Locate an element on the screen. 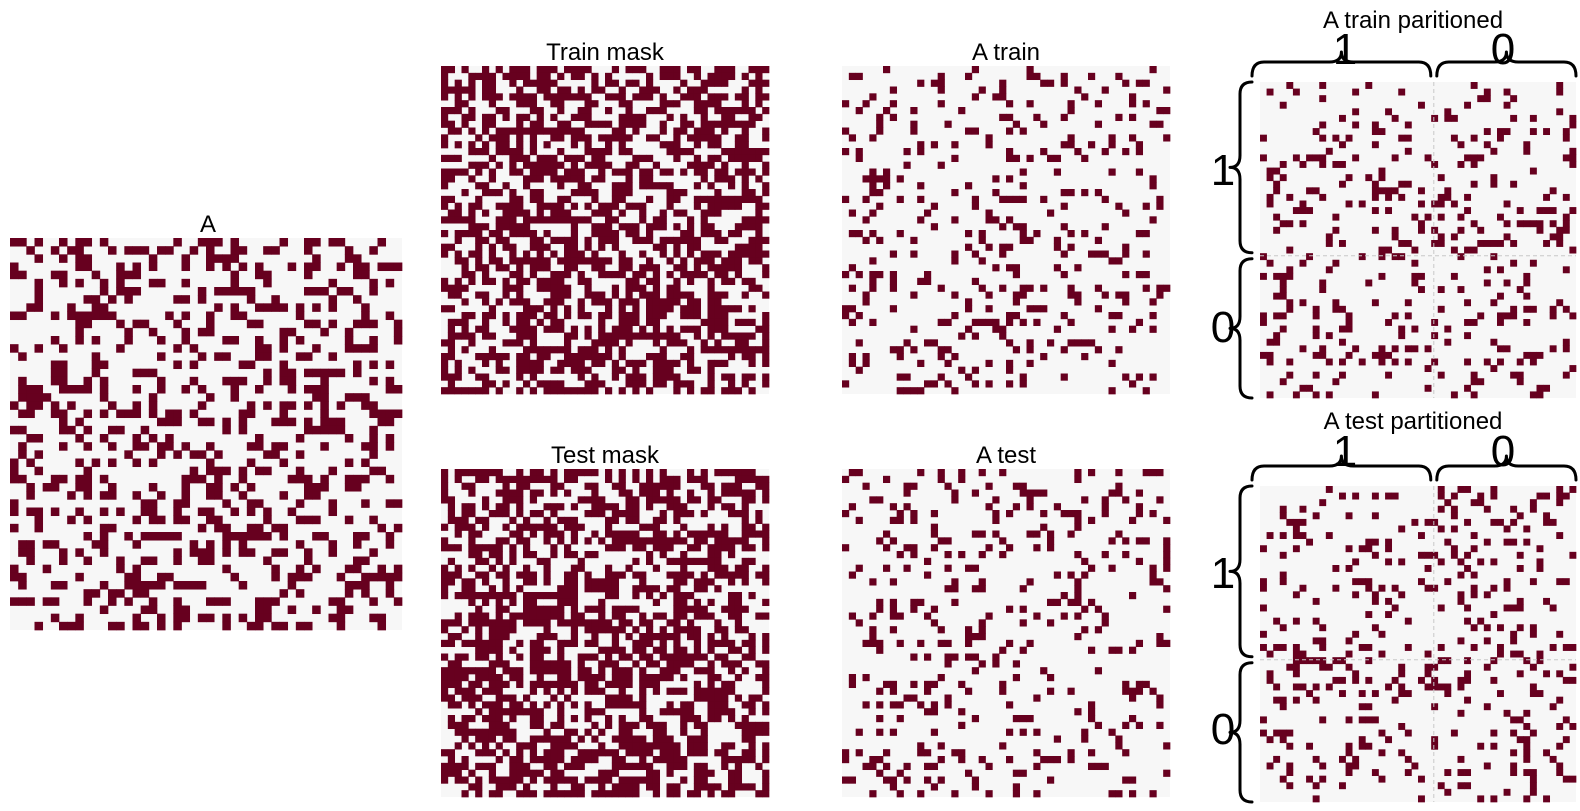 The width and height of the screenshot is (1580, 811). panel-title: A test is located at coordinates (1006, 455).